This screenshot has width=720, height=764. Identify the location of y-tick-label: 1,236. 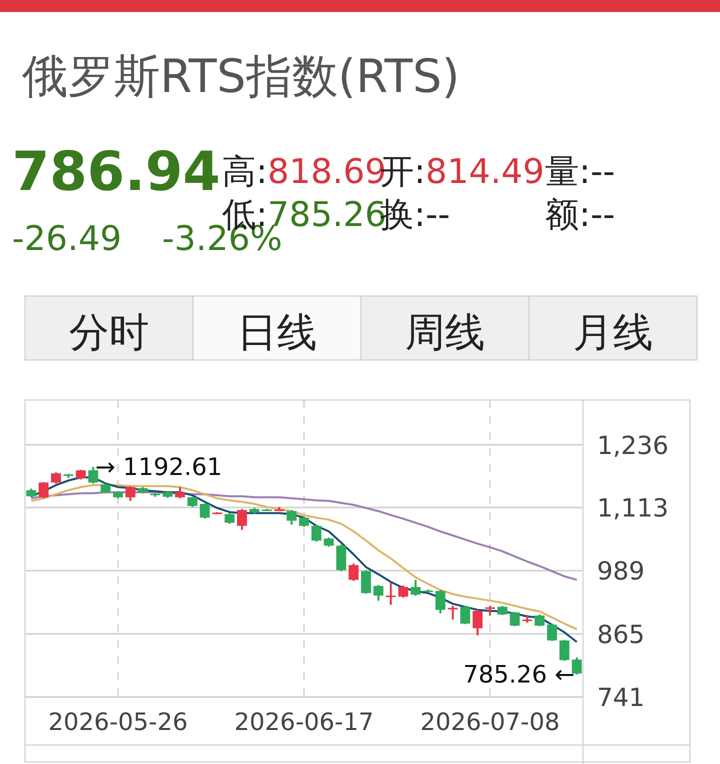
(633, 445).